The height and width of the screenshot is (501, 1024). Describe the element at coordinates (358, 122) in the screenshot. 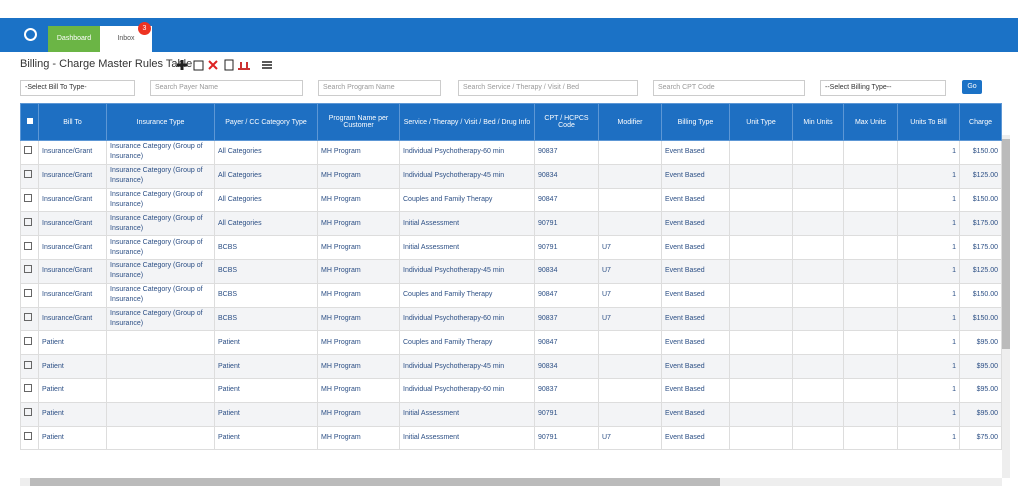

I see `column-header: Program Name per Customer` at that location.